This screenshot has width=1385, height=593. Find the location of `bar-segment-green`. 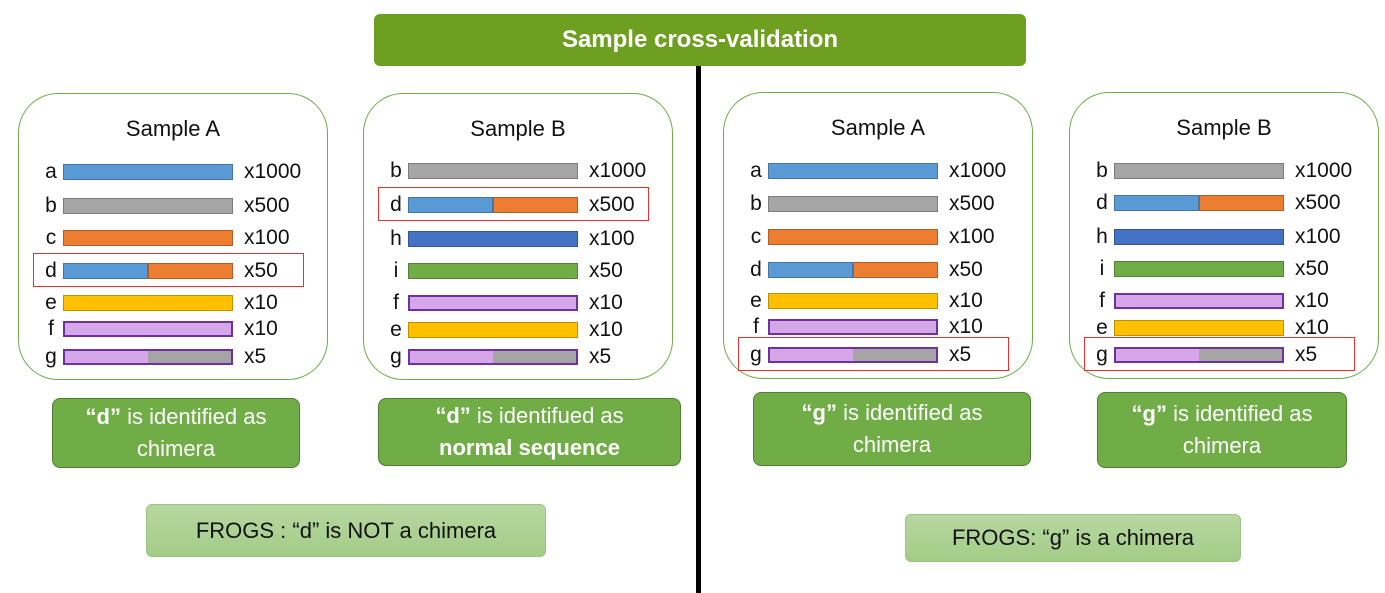

bar-segment-green is located at coordinates (493, 271).